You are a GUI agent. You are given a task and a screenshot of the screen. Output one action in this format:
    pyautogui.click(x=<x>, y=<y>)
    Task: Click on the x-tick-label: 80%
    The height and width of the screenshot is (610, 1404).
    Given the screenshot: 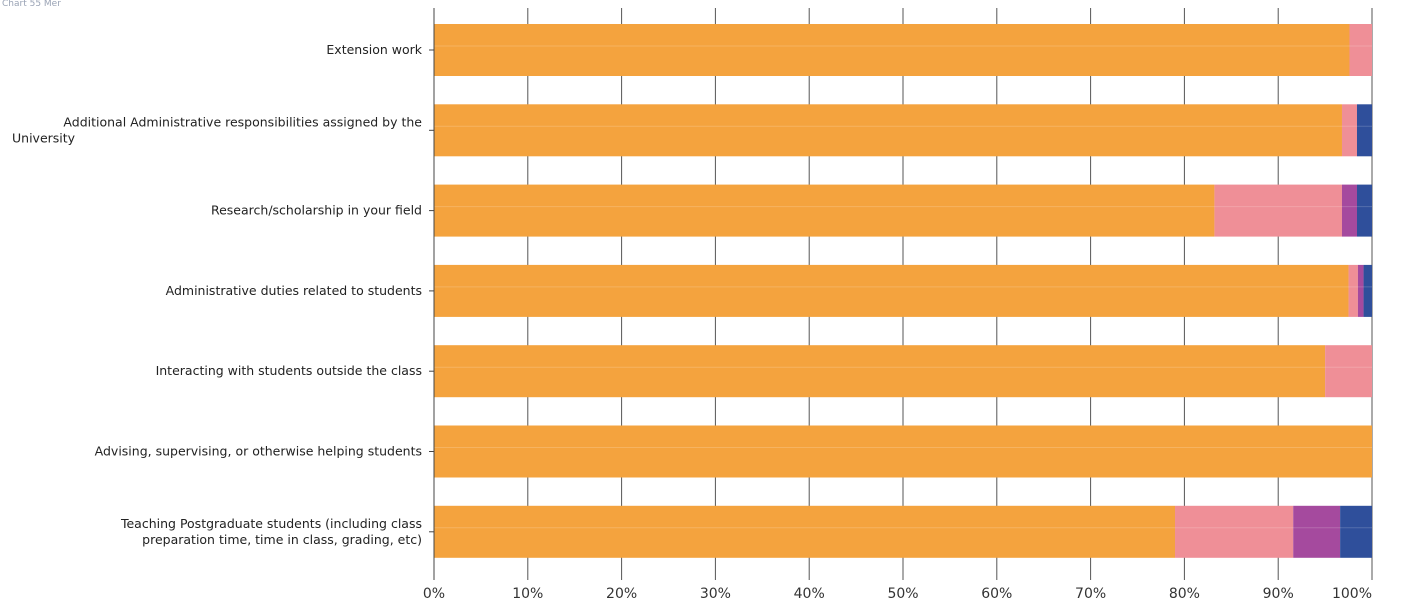 What is the action you would take?
    pyautogui.click(x=1184, y=594)
    